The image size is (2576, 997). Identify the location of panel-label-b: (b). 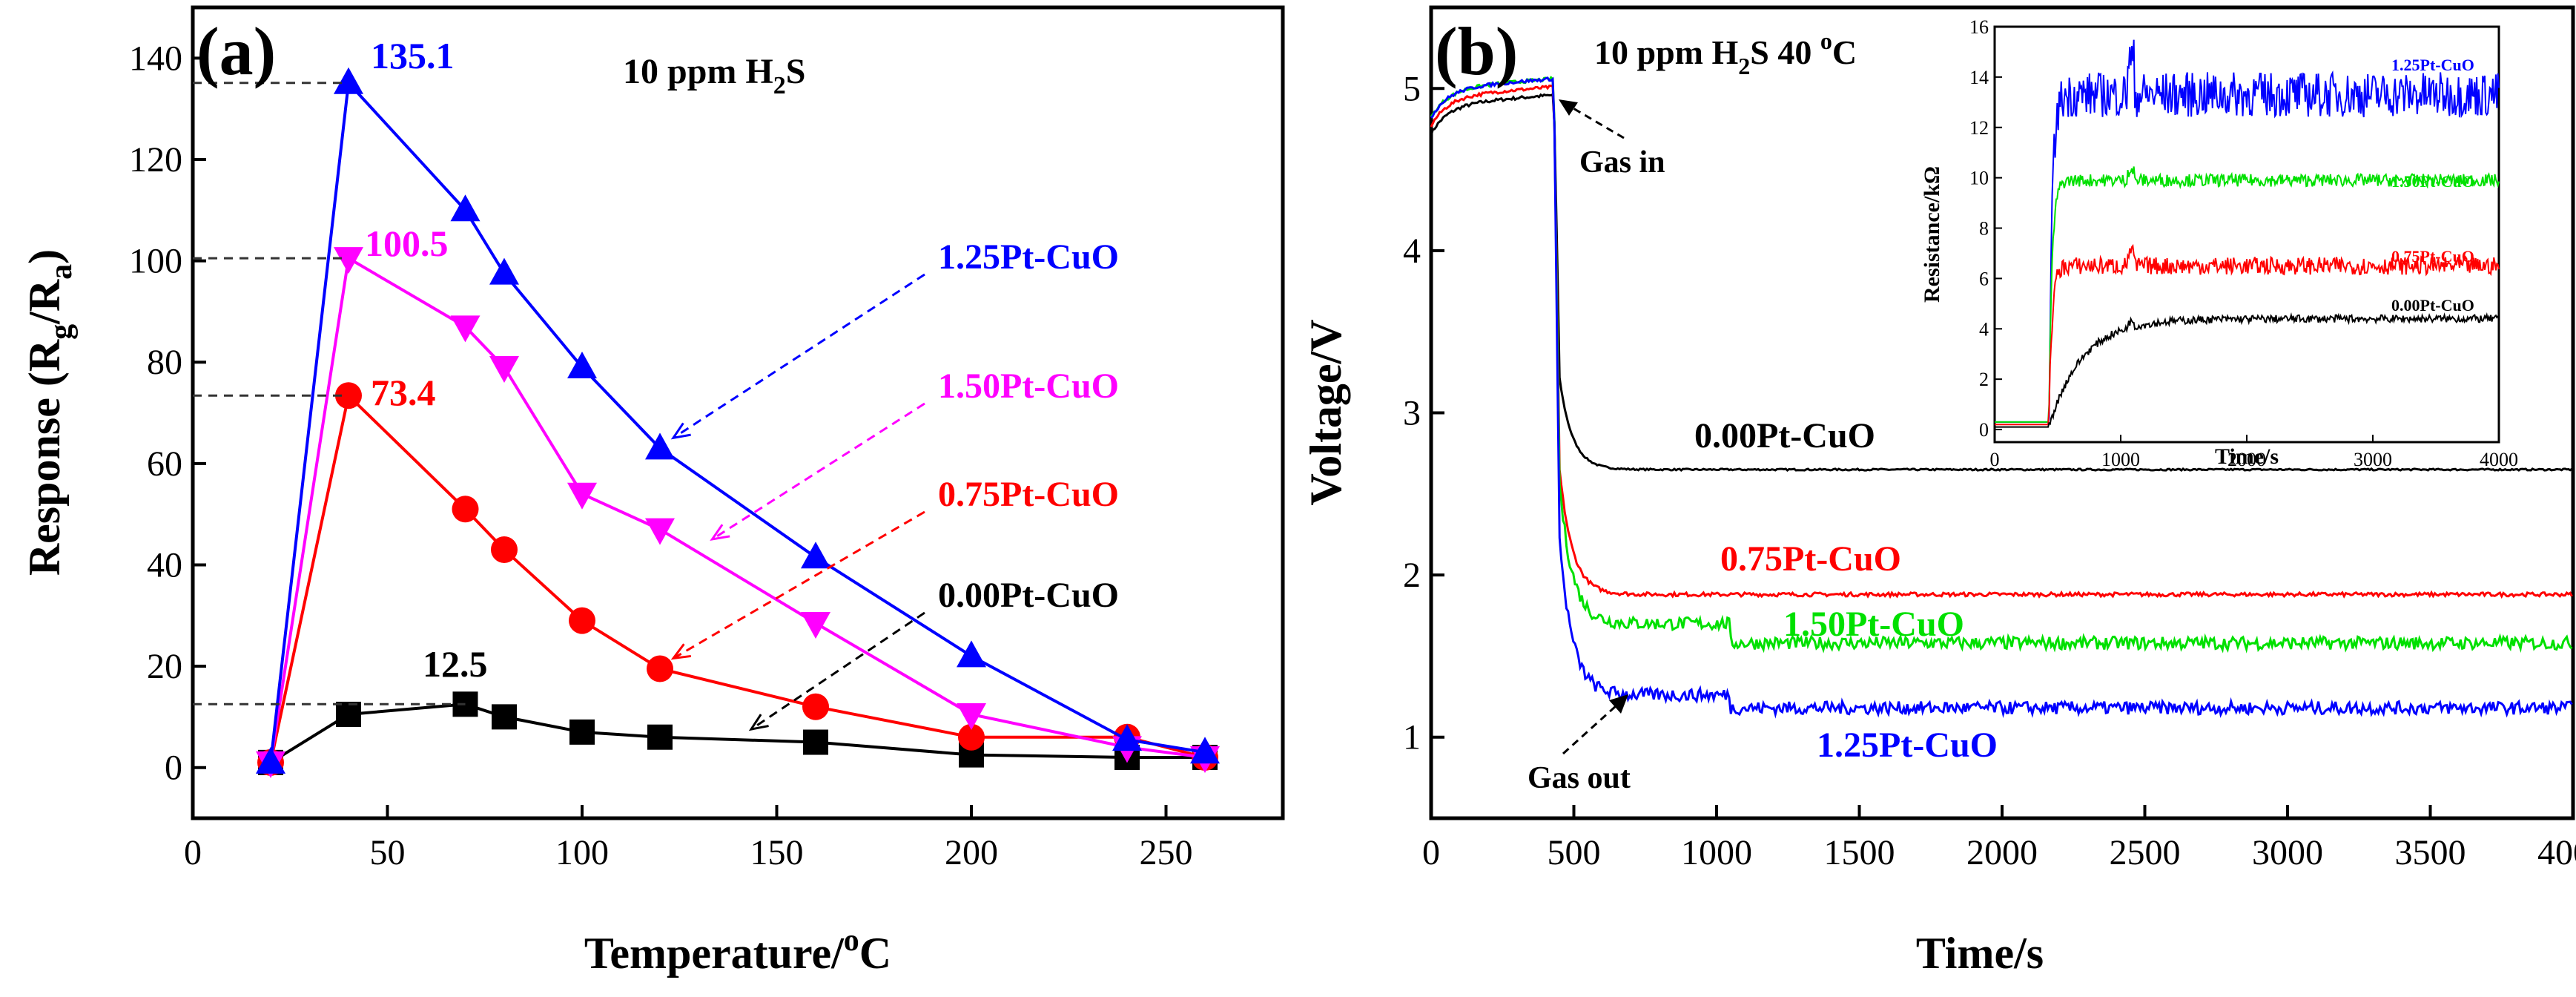
(1476, 51).